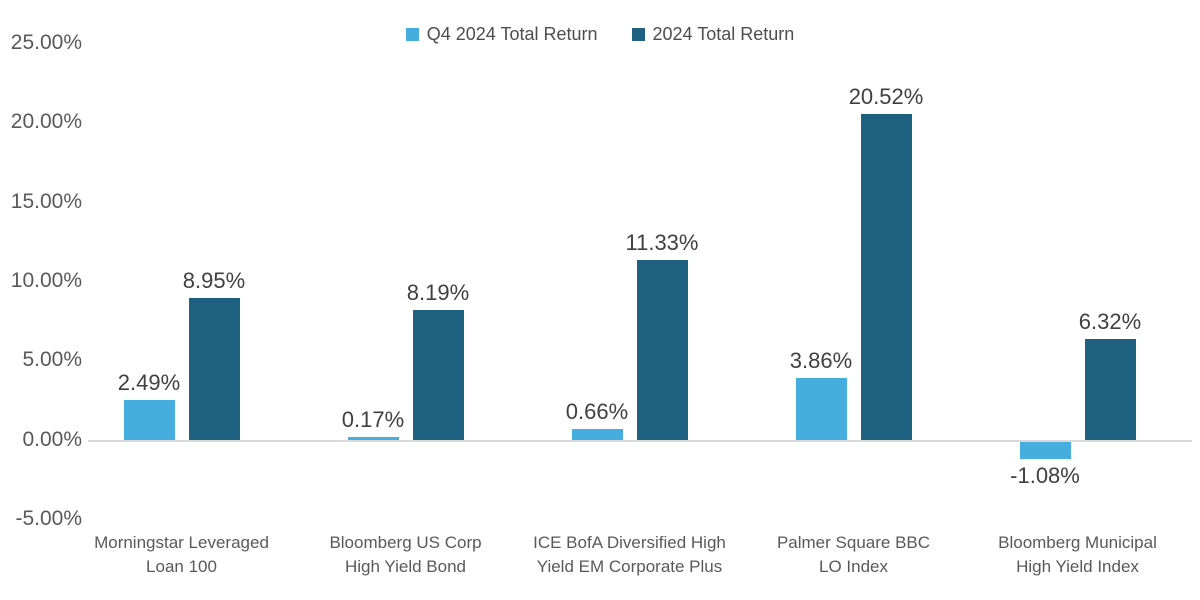 This screenshot has width=1200, height=600. What do you see at coordinates (412, 34) in the screenshot?
I see `legend-swatch-q4-2024-icon` at bounding box center [412, 34].